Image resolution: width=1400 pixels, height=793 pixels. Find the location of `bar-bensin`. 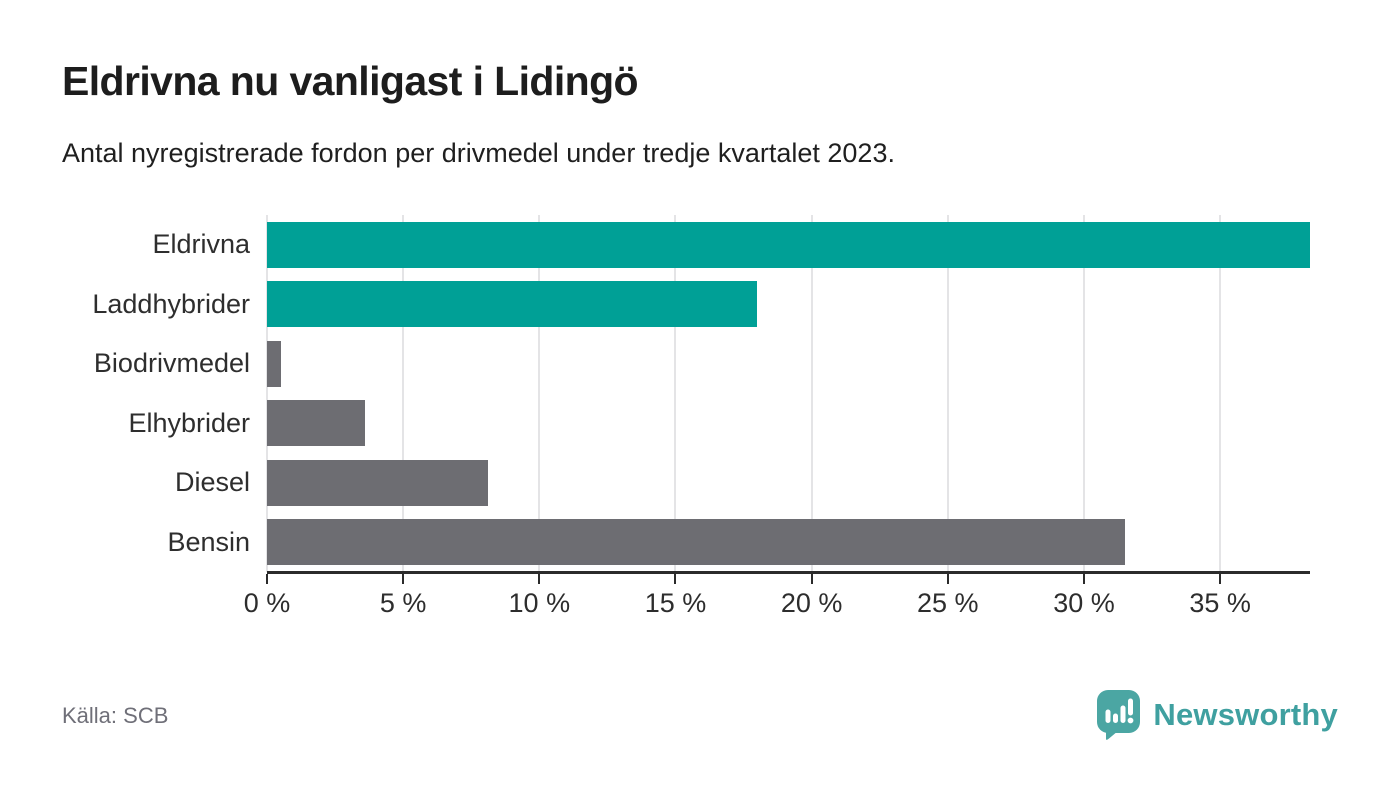

bar-bensin is located at coordinates (696, 542).